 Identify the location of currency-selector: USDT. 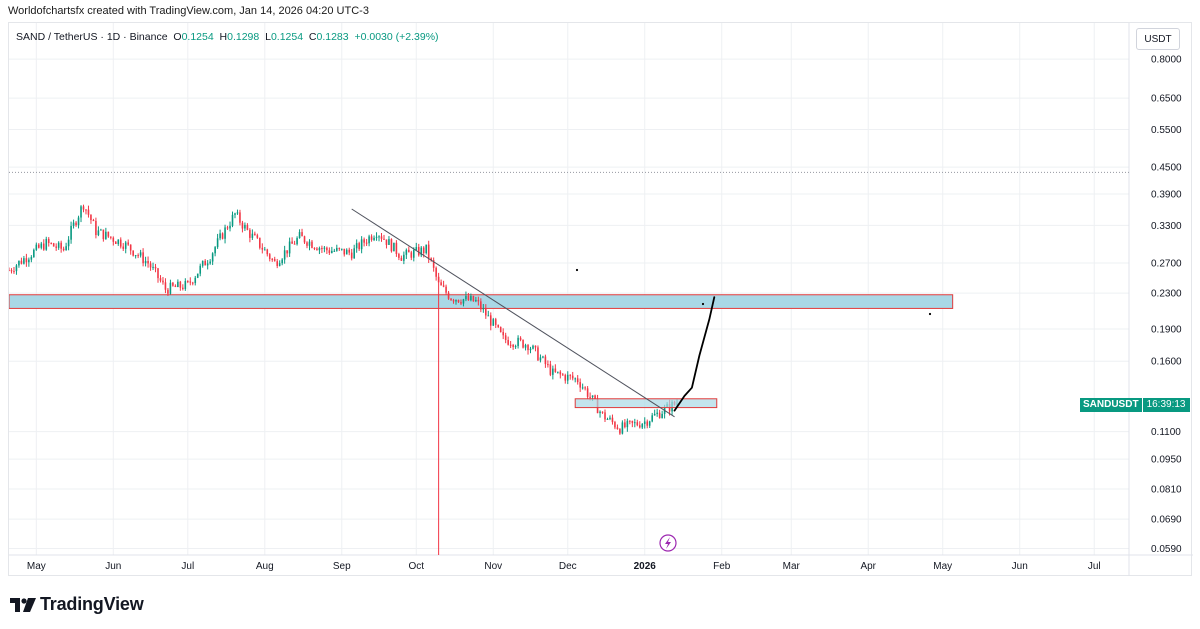
(1158, 39).